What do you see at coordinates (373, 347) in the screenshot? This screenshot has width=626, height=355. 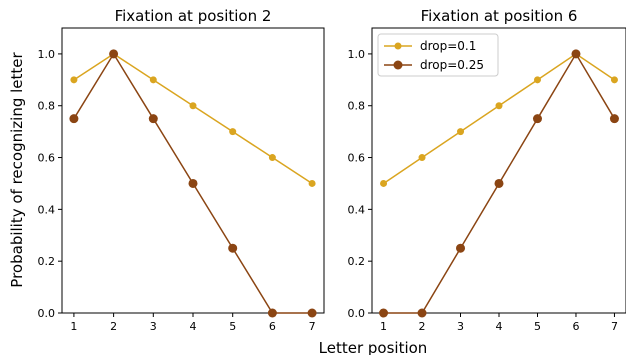 I see `x-axis-label: Letter position` at bounding box center [373, 347].